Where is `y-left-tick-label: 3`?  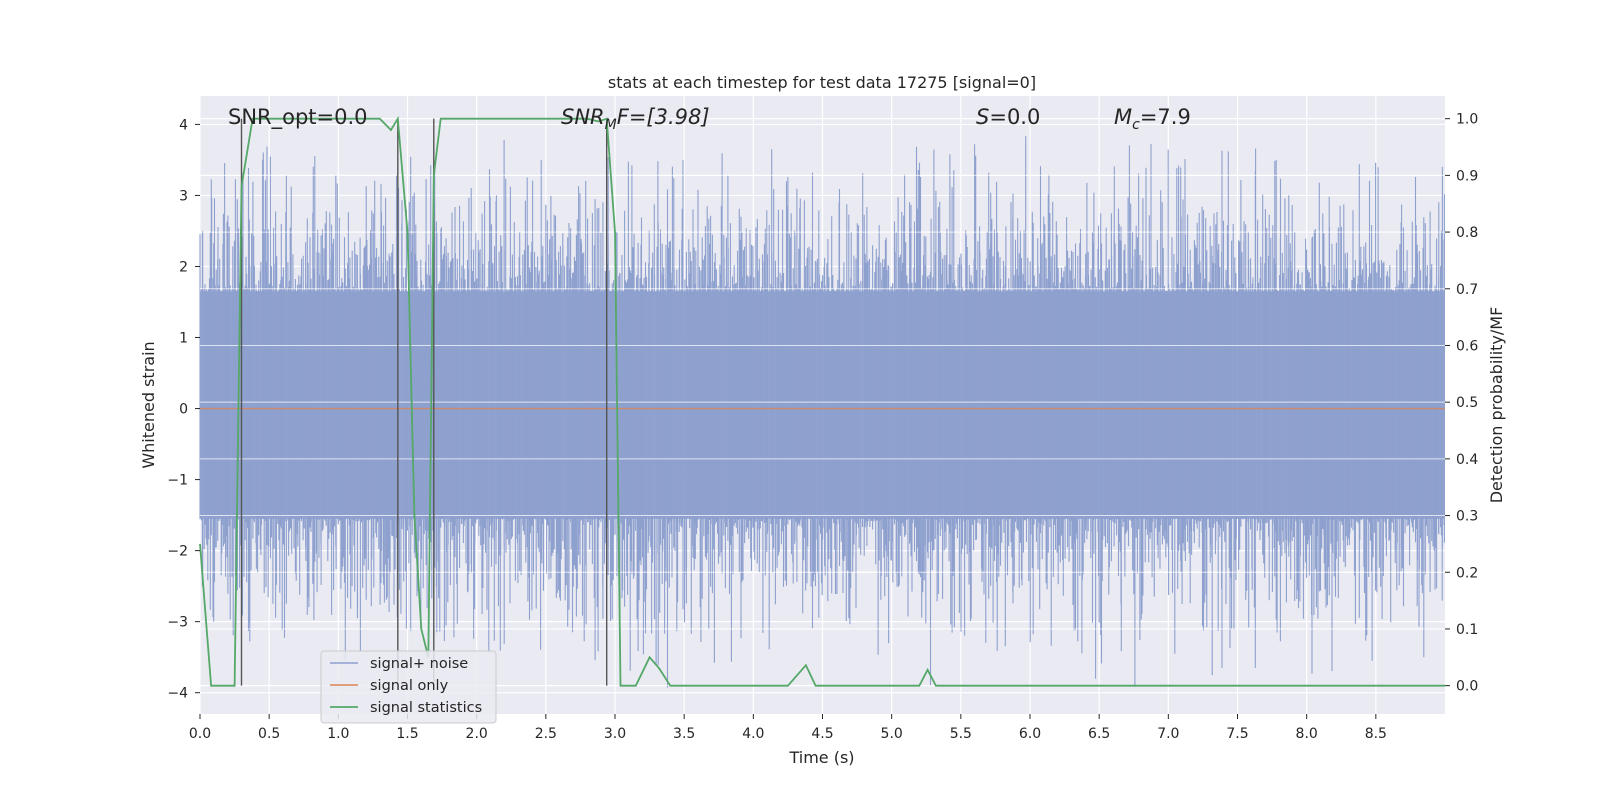
y-left-tick-label: 3 is located at coordinates (183, 196).